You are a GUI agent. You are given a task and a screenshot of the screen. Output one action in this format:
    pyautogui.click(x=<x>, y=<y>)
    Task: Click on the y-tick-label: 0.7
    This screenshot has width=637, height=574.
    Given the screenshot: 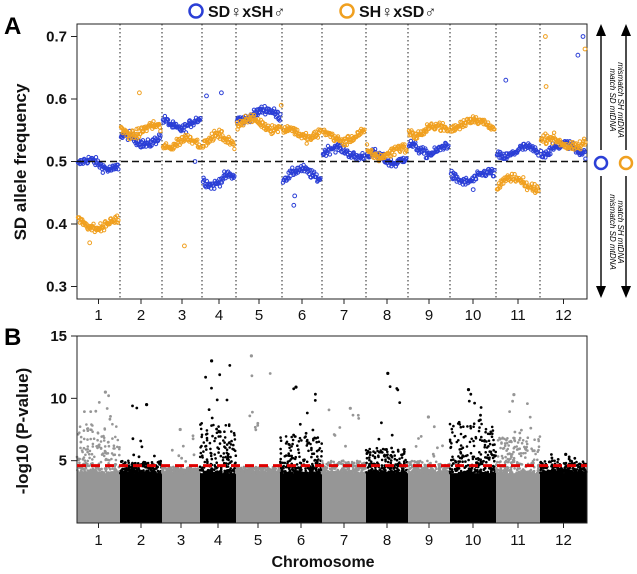 What is the action you would take?
    pyautogui.click(x=56, y=37)
    